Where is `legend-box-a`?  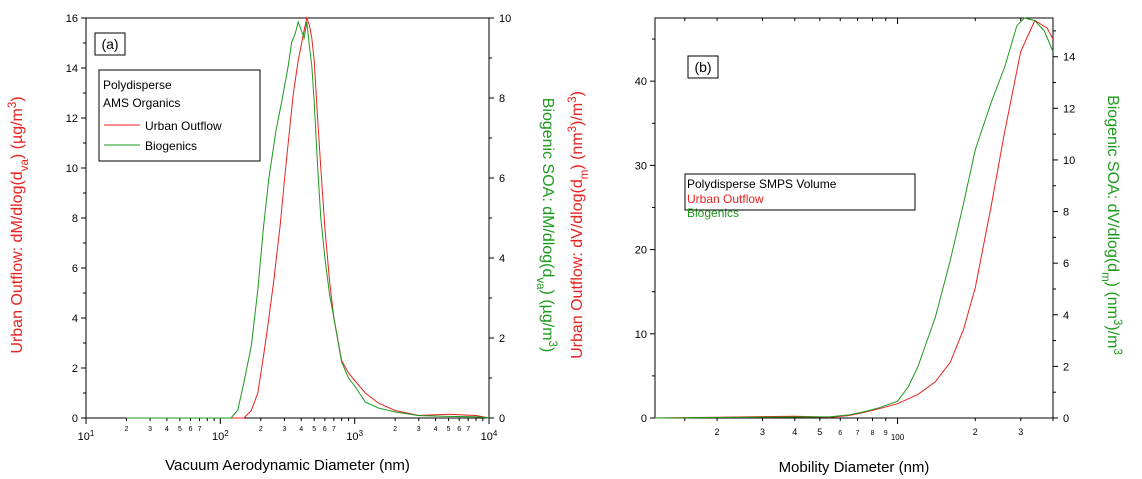
legend-box-a is located at coordinates (179, 115).